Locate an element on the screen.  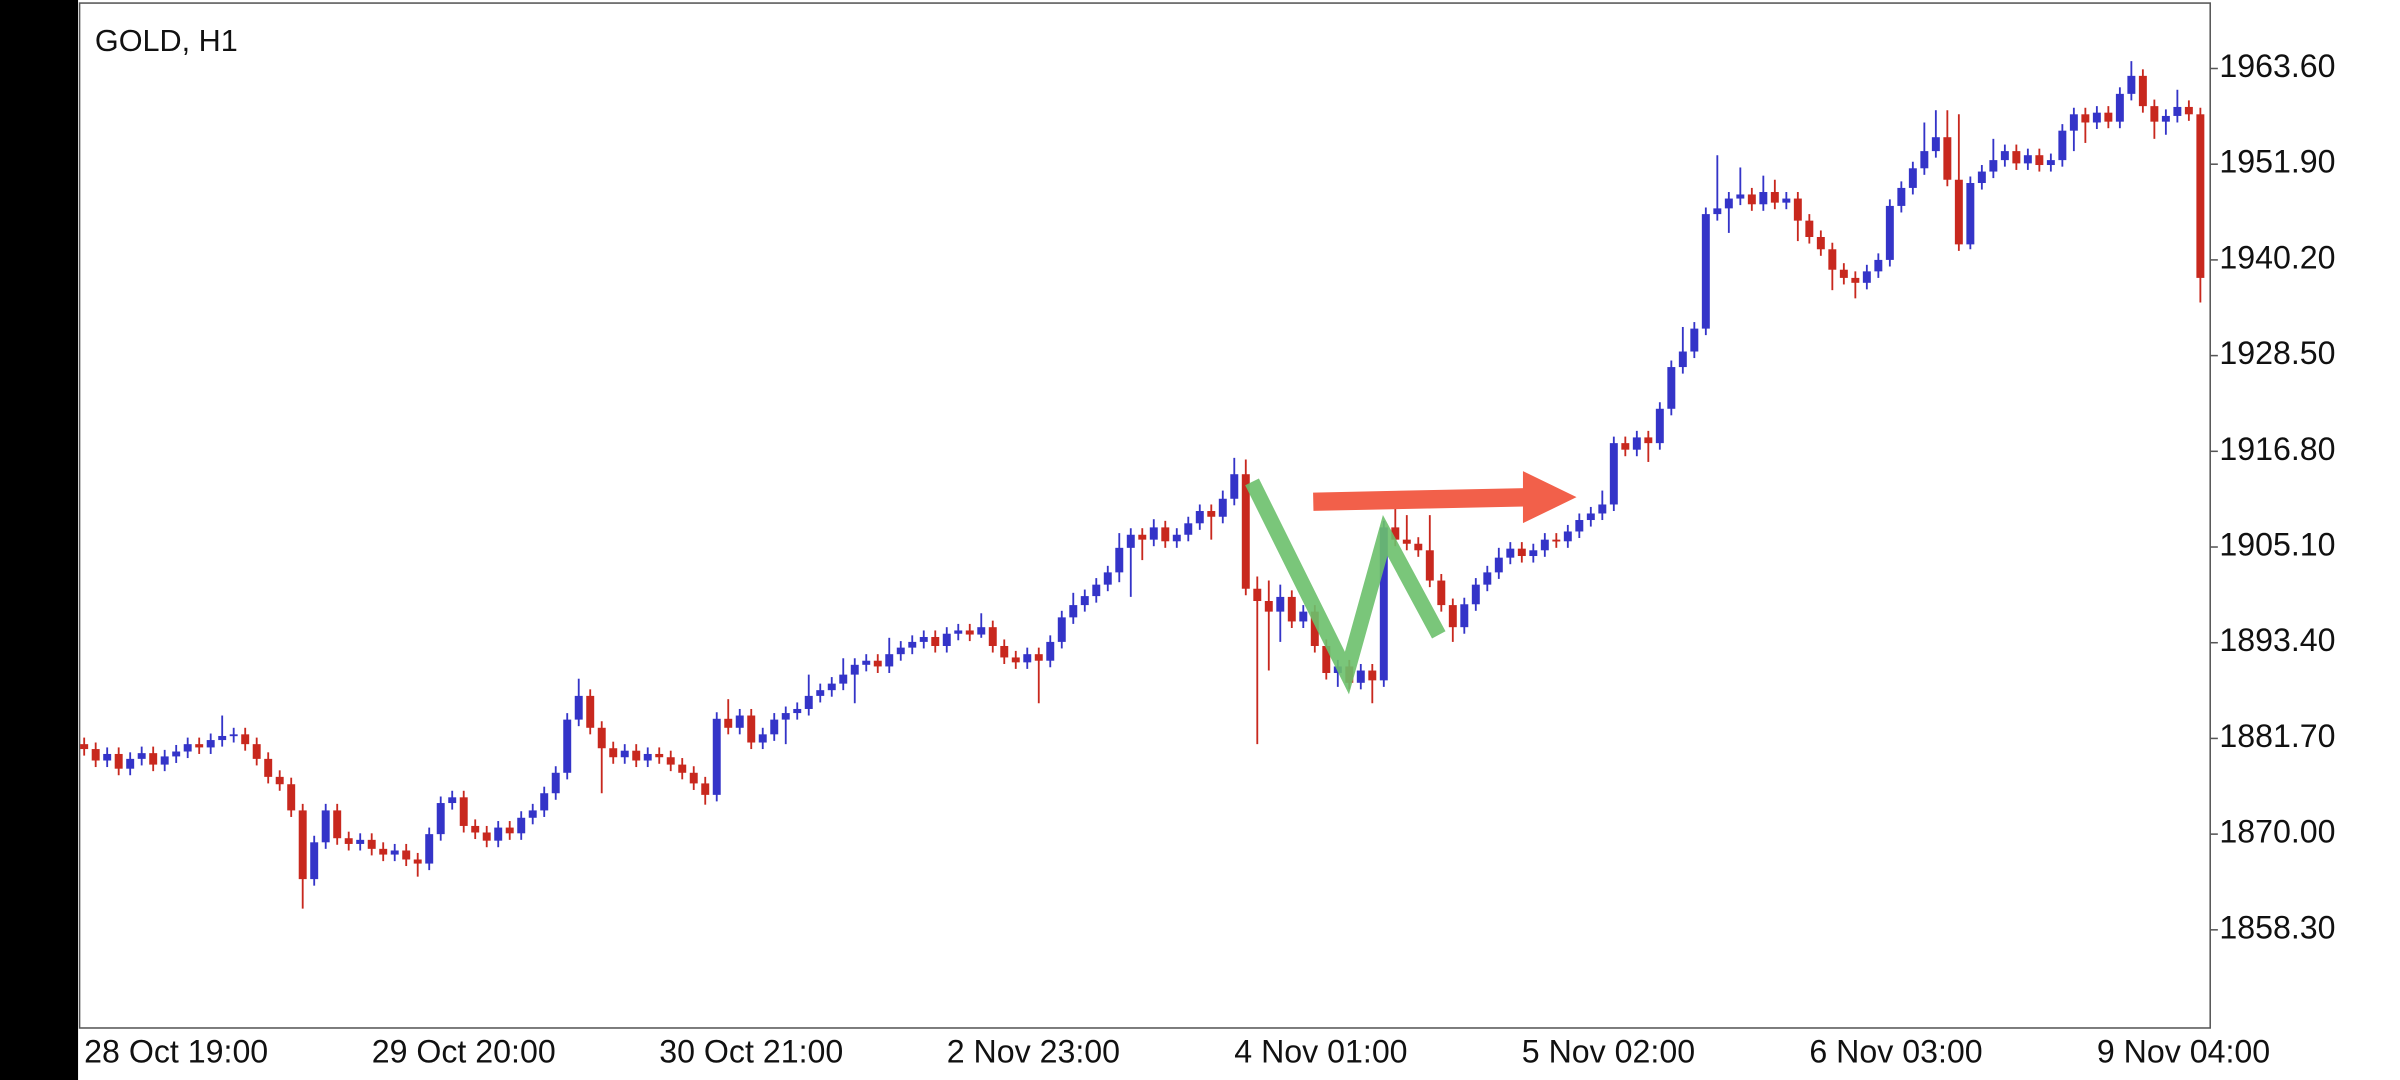
y-tick-label: 1870.00 is located at coordinates (2277, 832).